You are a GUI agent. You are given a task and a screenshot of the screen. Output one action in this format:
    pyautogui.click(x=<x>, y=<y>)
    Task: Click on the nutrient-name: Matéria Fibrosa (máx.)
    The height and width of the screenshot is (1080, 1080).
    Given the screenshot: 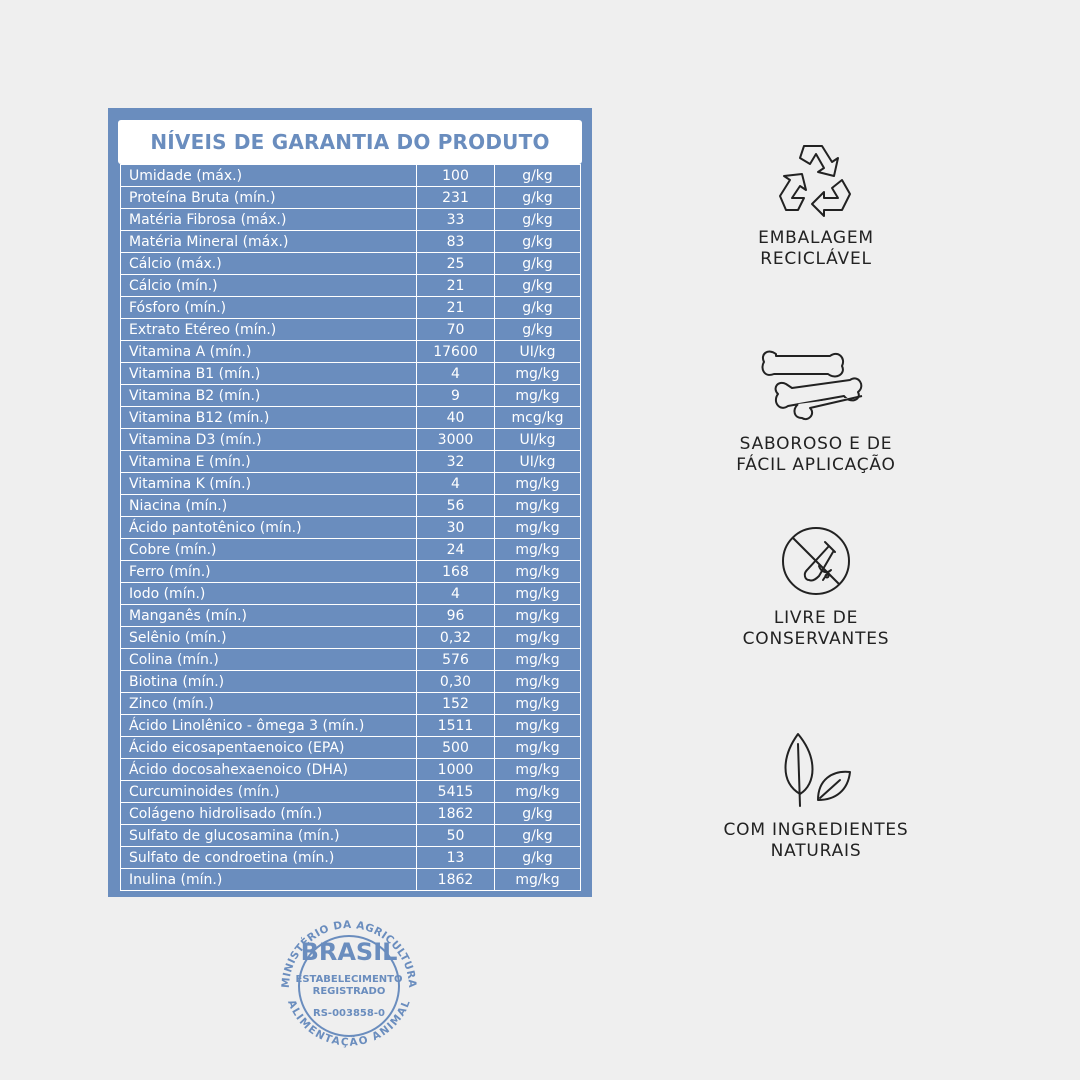 What is the action you would take?
    pyautogui.click(x=268, y=219)
    